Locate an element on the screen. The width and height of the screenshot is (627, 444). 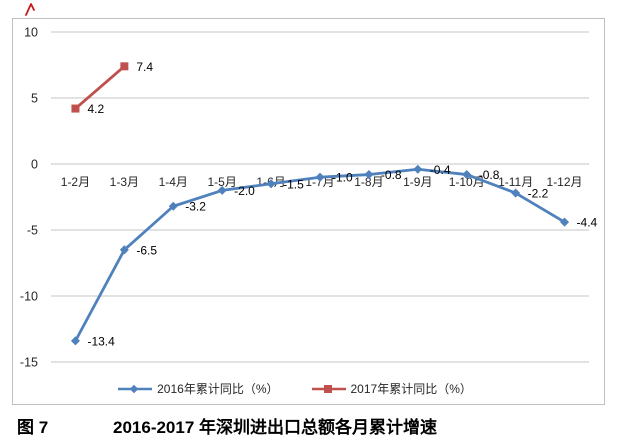
data-label: 7.4 is located at coordinates (144, 67).